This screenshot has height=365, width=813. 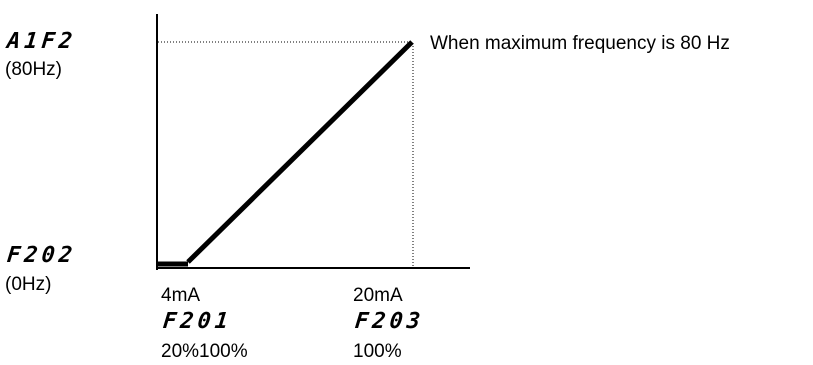 I want to click on x-point-20ma-current: 20mA, so click(x=378, y=295).